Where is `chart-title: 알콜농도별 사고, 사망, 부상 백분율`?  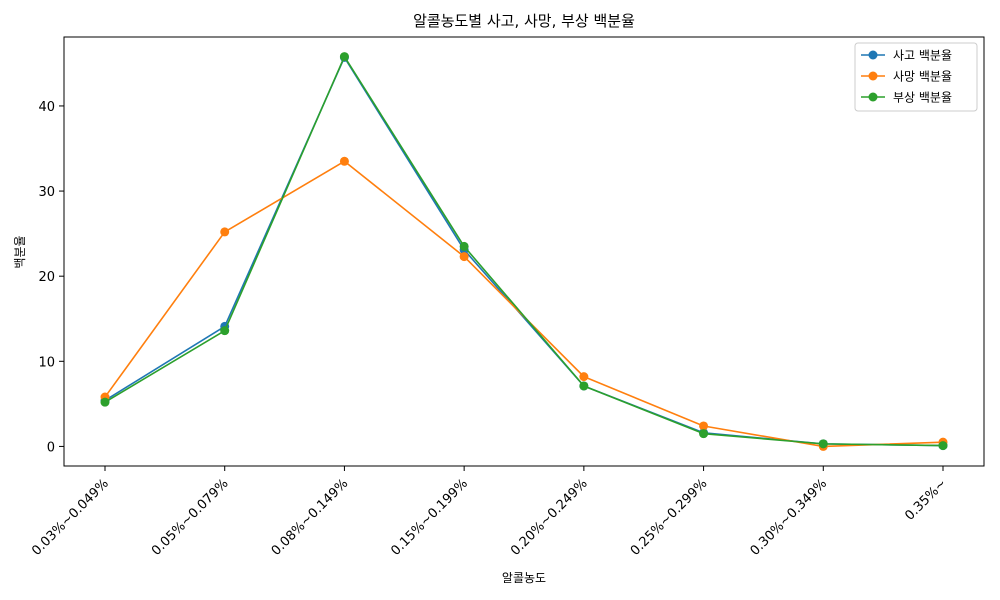
chart-title: 알콜농도별 사고, 사망, 부상 백분율 is located at coordinates (524, 21).